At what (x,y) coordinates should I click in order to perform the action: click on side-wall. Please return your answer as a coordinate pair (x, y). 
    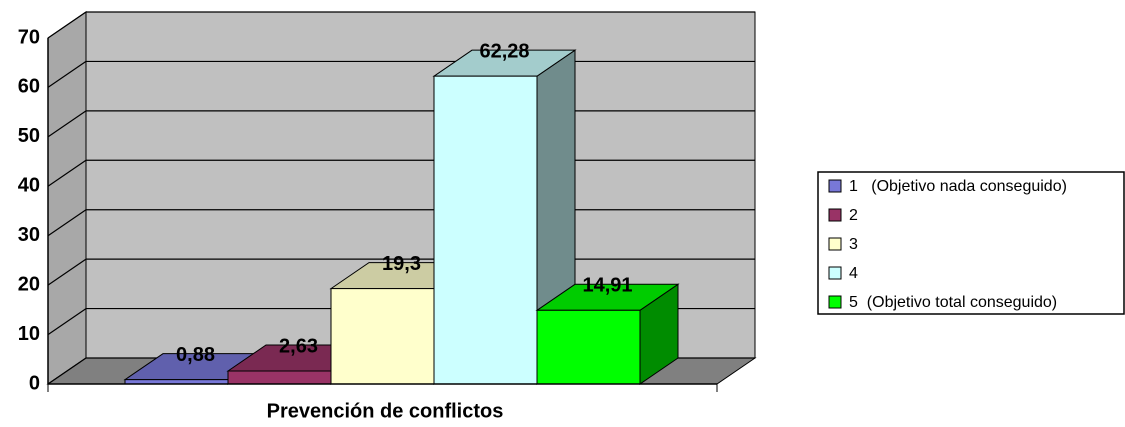
    Looking at the image, I should click on (67, 198).